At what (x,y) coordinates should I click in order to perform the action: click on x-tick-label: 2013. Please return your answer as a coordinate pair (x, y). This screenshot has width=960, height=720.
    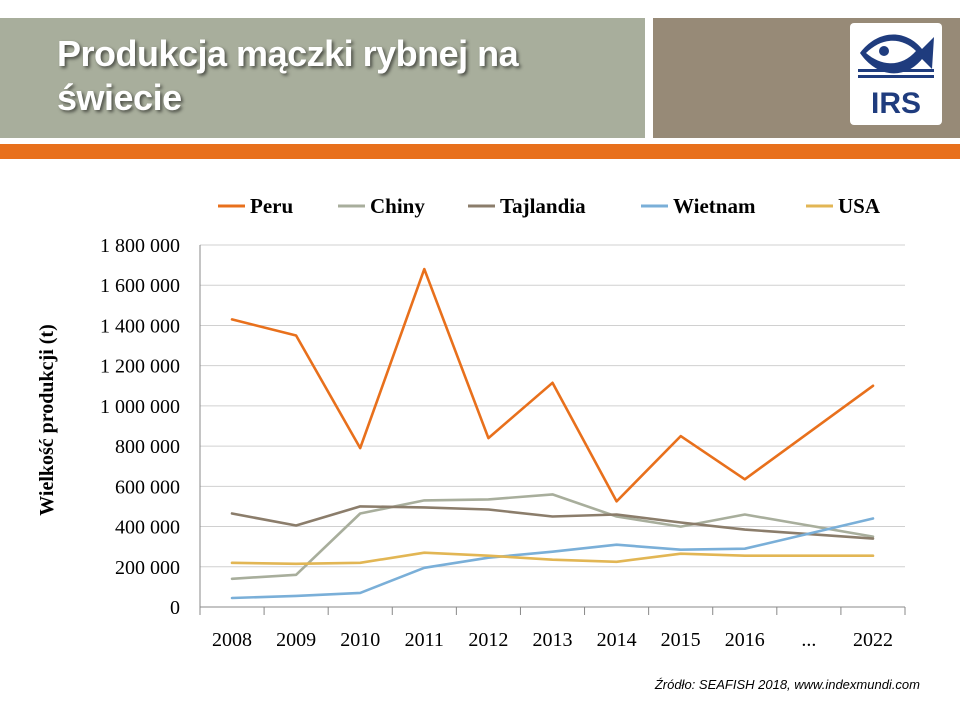
    Looking at the image, I should click on (553, 640).